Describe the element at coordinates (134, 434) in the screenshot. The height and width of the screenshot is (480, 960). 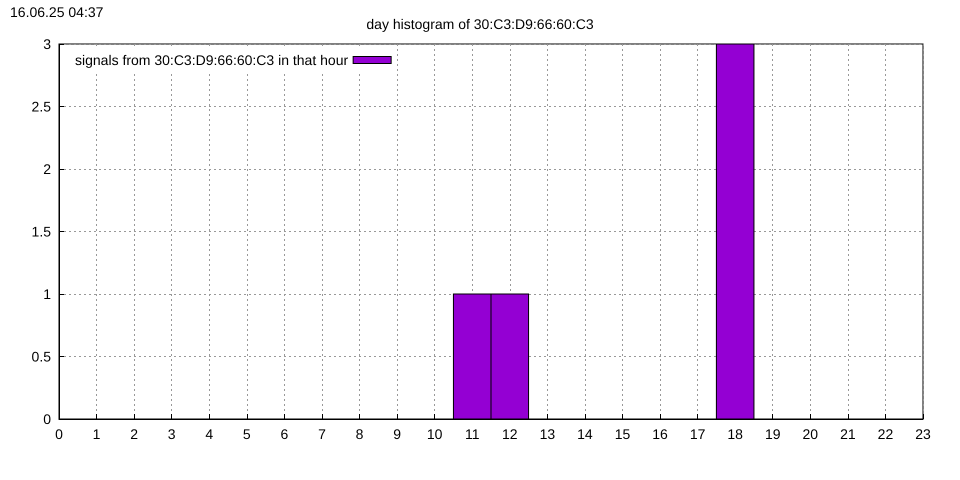
I see `x-tick-label: 2` at that location.